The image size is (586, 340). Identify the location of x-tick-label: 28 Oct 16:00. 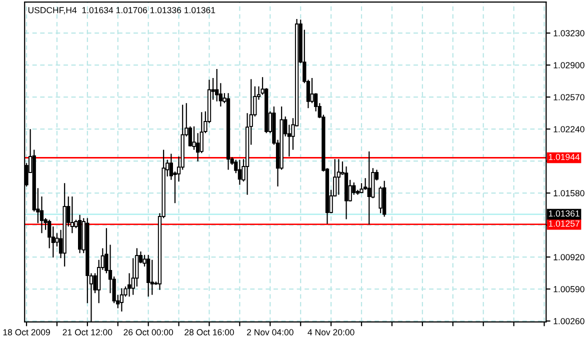
(209, 332).